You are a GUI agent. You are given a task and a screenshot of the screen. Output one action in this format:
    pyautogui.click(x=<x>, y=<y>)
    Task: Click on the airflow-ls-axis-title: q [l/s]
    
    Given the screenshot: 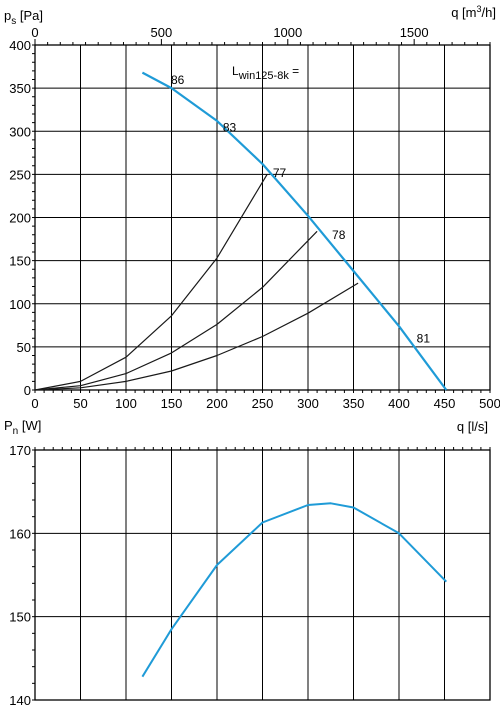 What is the action you would take?
    pyautogui.click(x=472, y=426)
    